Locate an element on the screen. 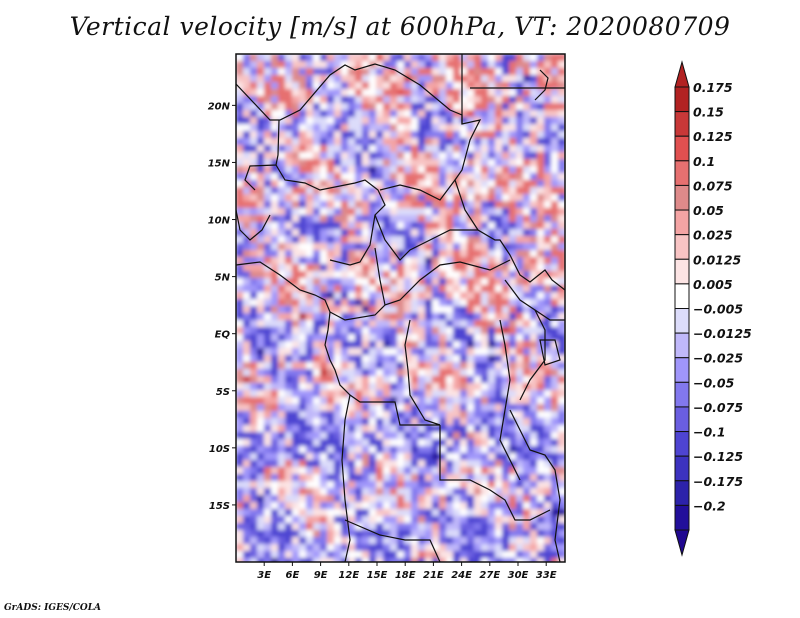 The width and height of the screenshot is (800, 618). colorbar-label: −0.1 is located at coordinates (709, 432).